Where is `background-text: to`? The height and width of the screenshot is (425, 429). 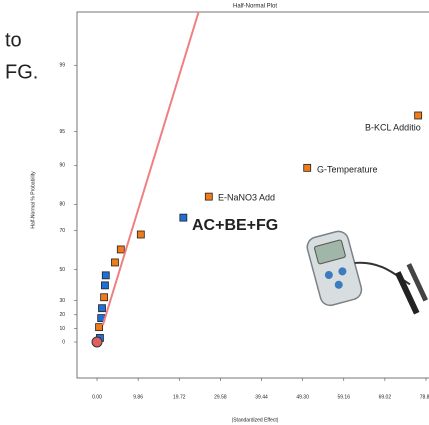 background-text: to is located at coordinates (13, 40).